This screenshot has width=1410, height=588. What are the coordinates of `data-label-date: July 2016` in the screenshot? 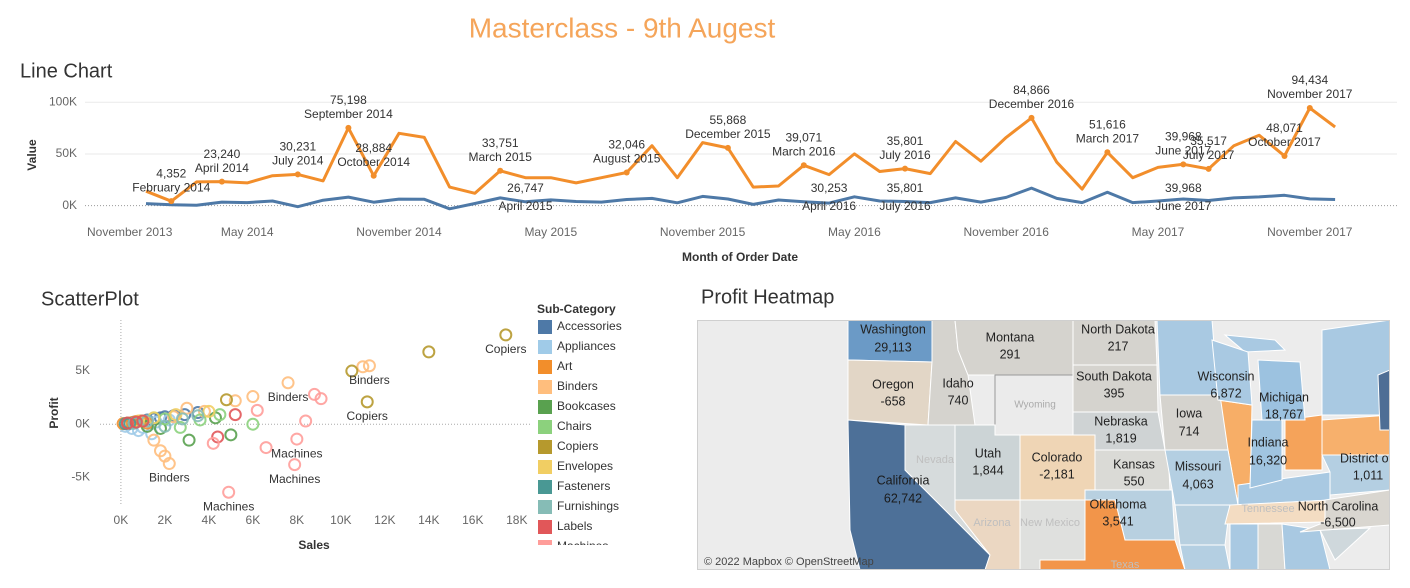 It's located at (905, 155).